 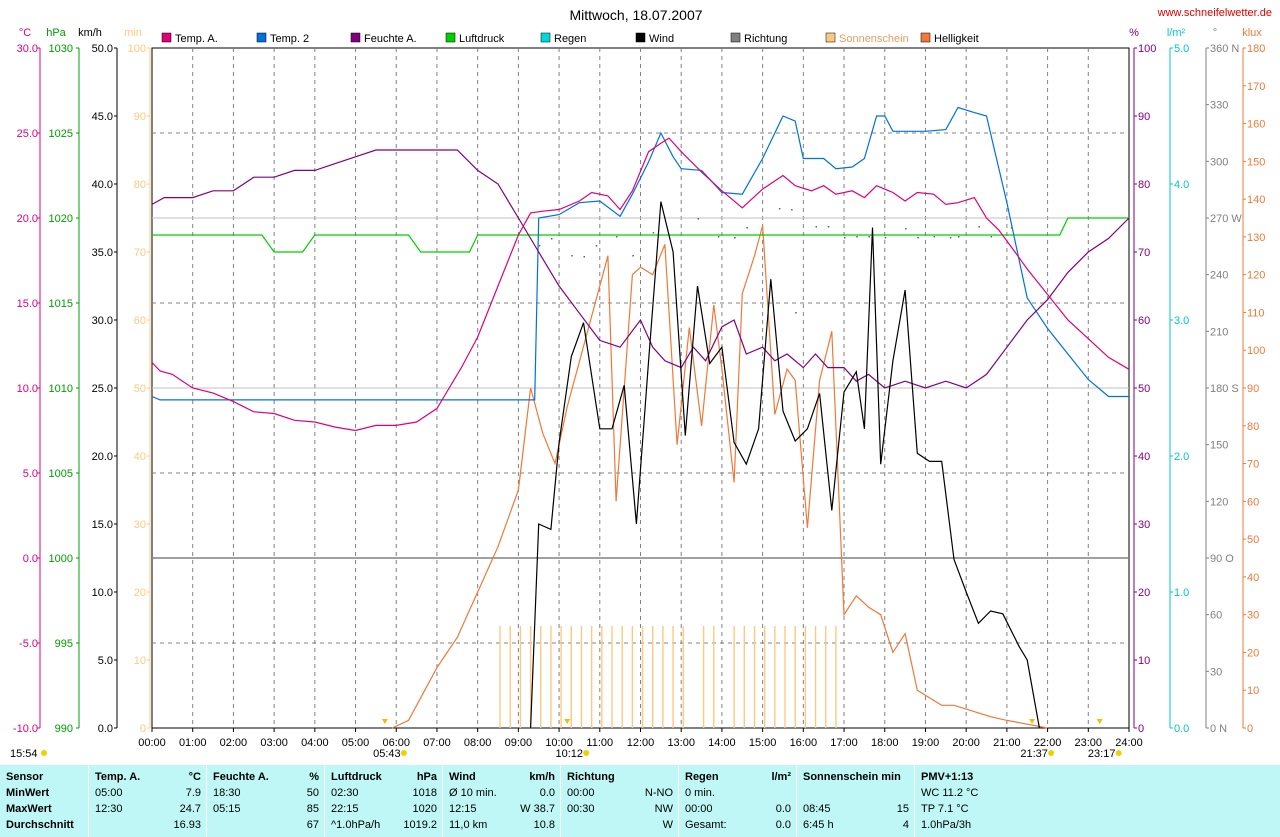 What do you see at coordinates (855, 801) in the screenshot?
I see `summary-col: Sonnenschein min 08:45 15 6:45 h 4` at bounding box center [855, 801].